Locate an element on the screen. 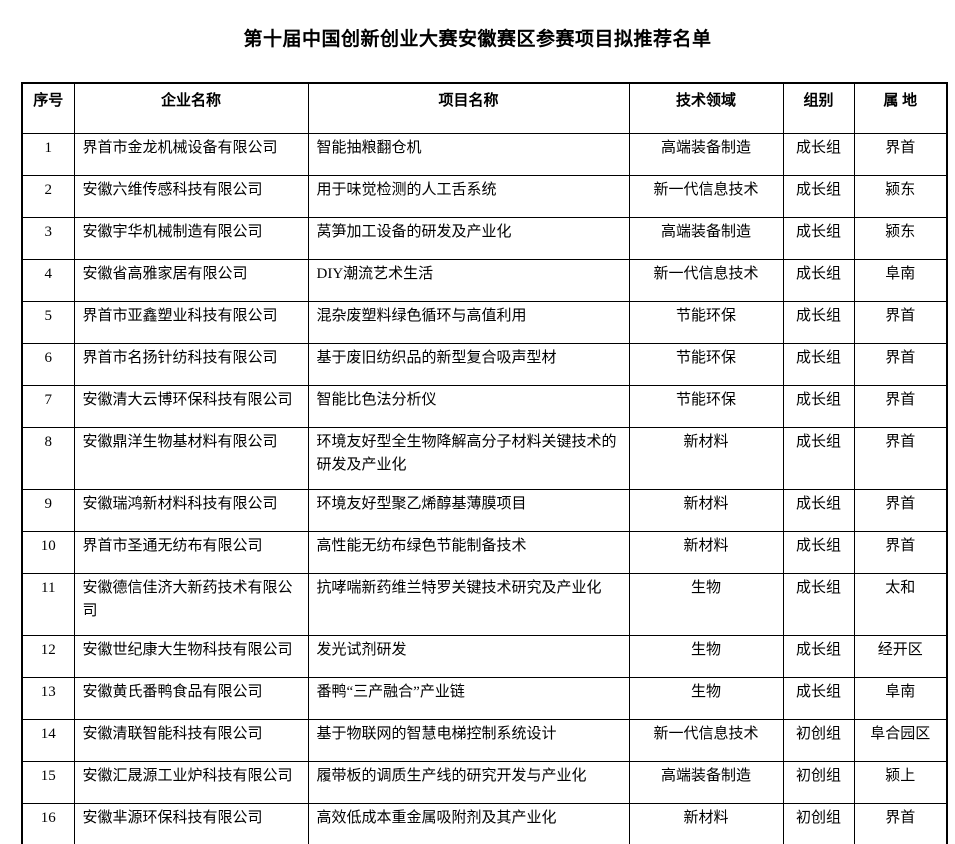 The image size is (955, 844). column-header-loc: 属 地 is located at coordinates (900, 108).